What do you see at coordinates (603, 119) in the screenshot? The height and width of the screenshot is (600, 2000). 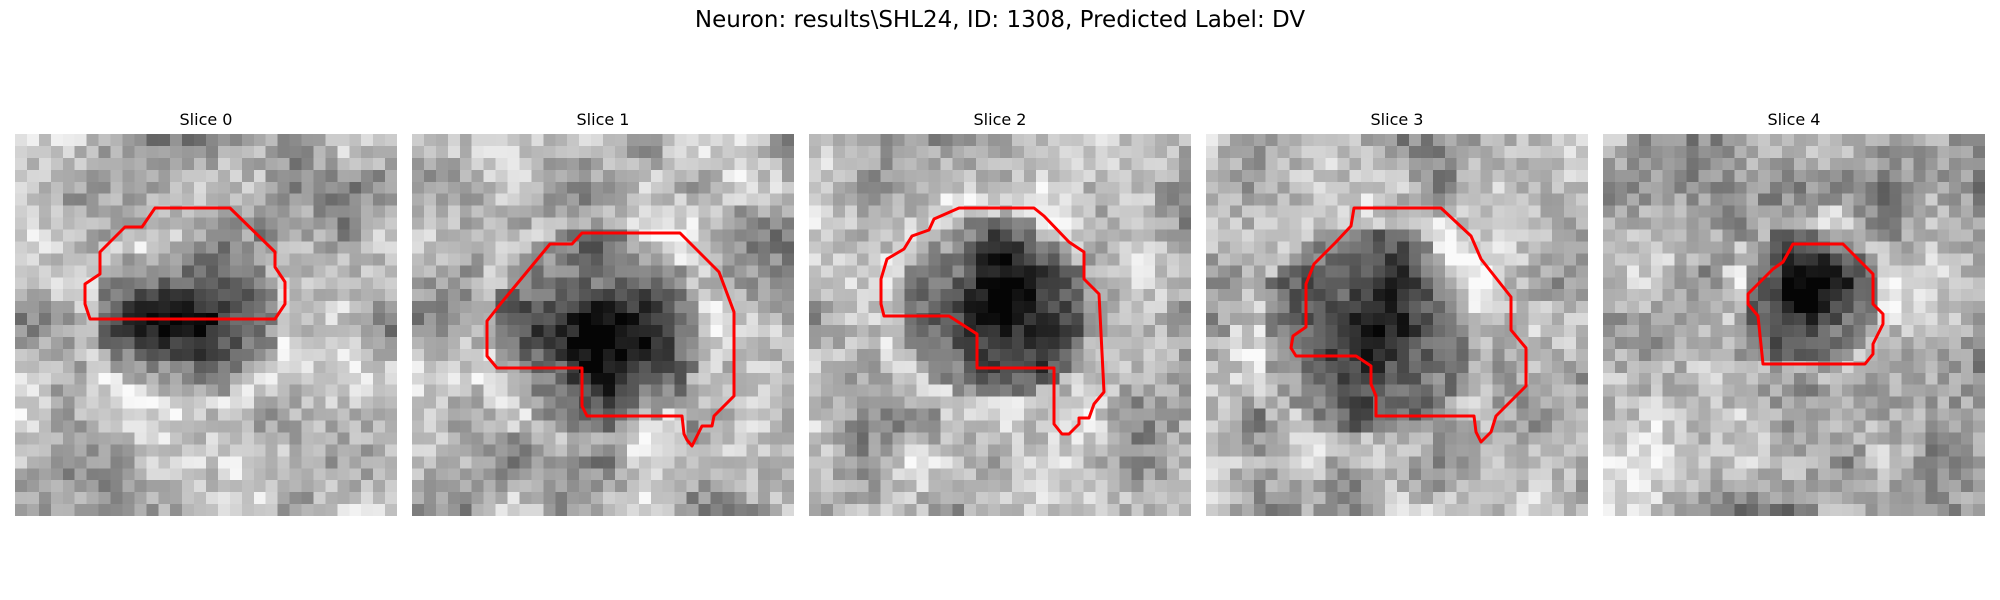 I see `slice-title: Slice 1` at bounding box center [603, 119].